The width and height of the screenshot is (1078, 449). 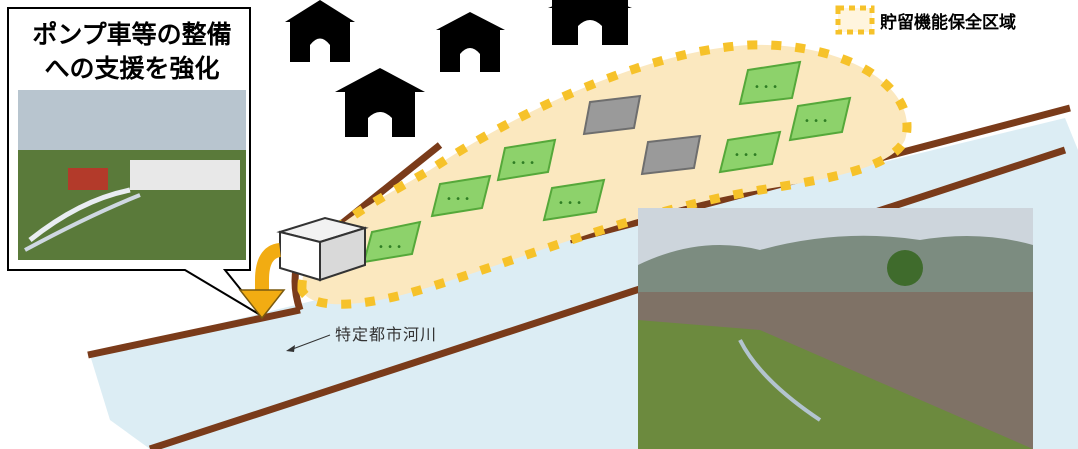 What do you see at coordinates (132, 52) in the screenshot?
I see `callout-title: ポンプ車等の整備 への支援を強化` at bounding box center [132, 52].